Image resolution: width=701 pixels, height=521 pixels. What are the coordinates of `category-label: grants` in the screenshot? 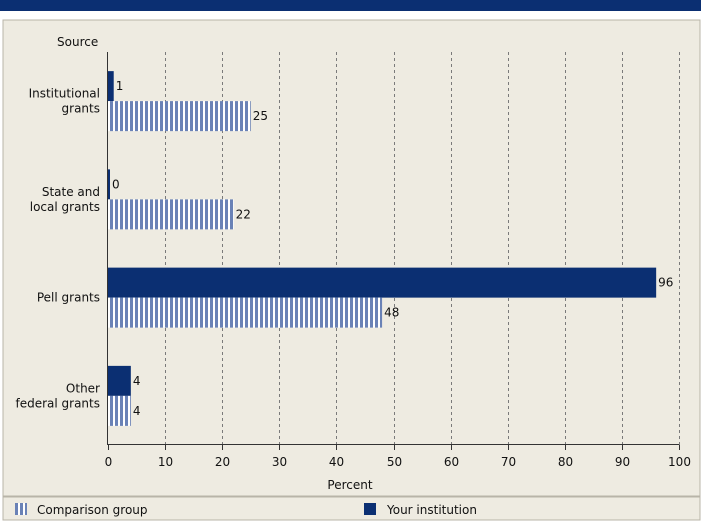 It's located at (81, 109).